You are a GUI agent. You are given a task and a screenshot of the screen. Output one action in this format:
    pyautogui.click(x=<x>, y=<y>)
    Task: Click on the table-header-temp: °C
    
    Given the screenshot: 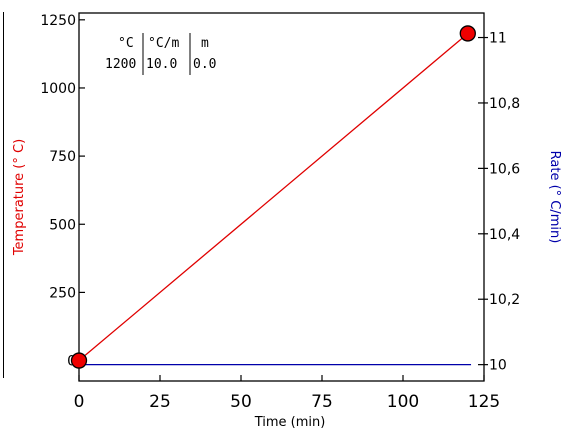 What is the action you would take?
    pyautogui.click(x=126, y=43)
    